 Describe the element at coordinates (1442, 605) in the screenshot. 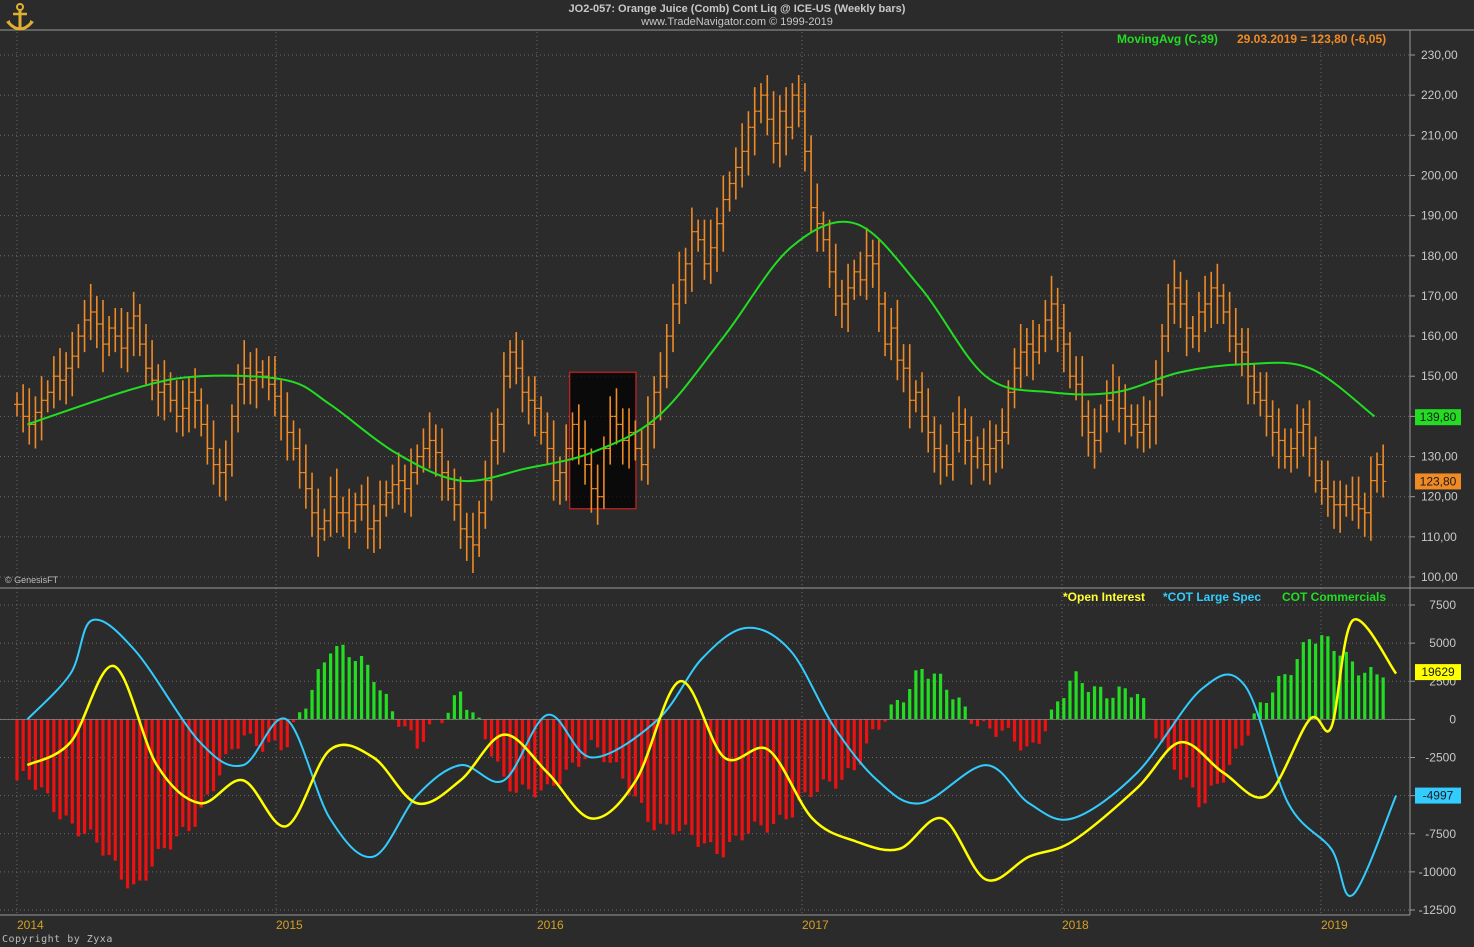

I see `indicator-tick-label: 7500` at that location.